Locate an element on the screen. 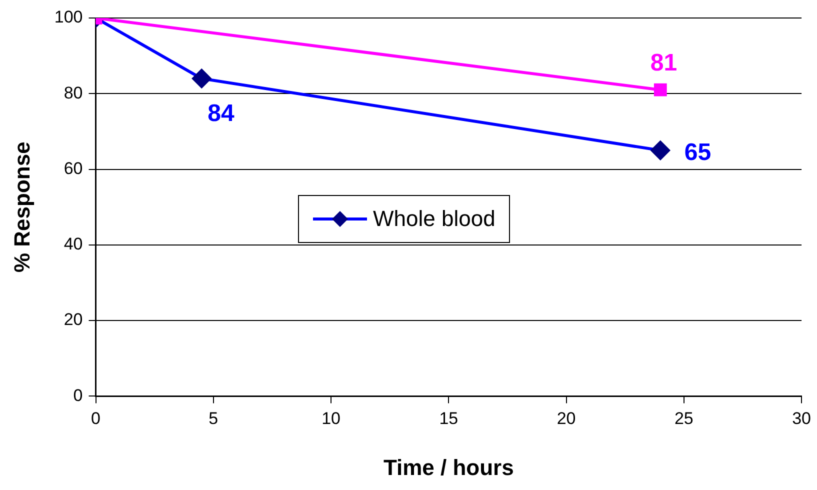  x-tick-label: 20 is located at coordinates (566, 418).